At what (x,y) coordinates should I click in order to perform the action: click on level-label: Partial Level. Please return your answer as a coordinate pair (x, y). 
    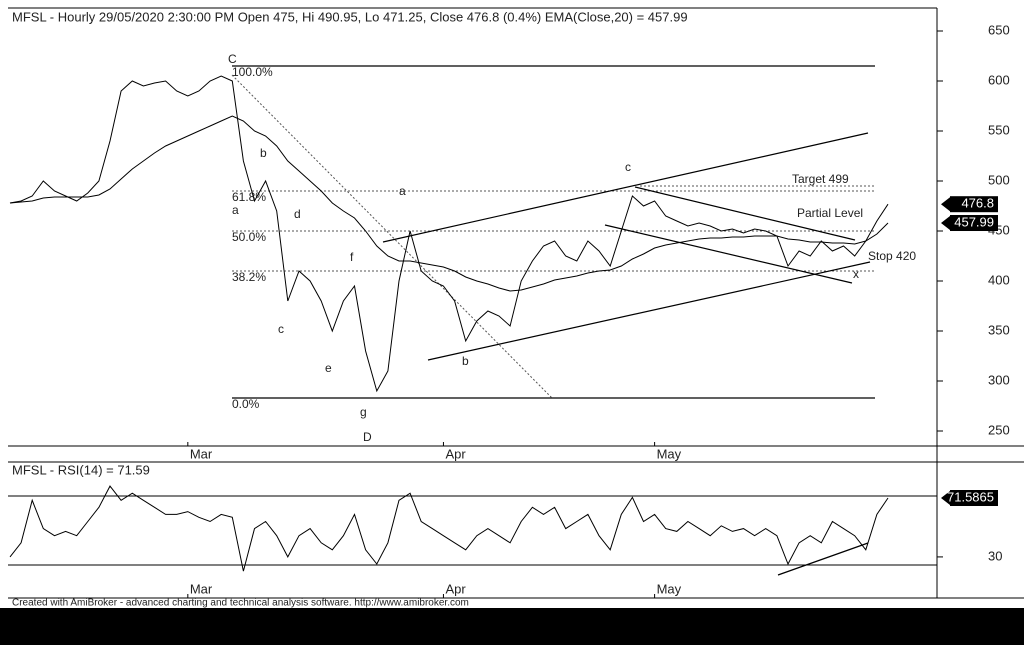
    Looking at the image, I should click on (830, 213).